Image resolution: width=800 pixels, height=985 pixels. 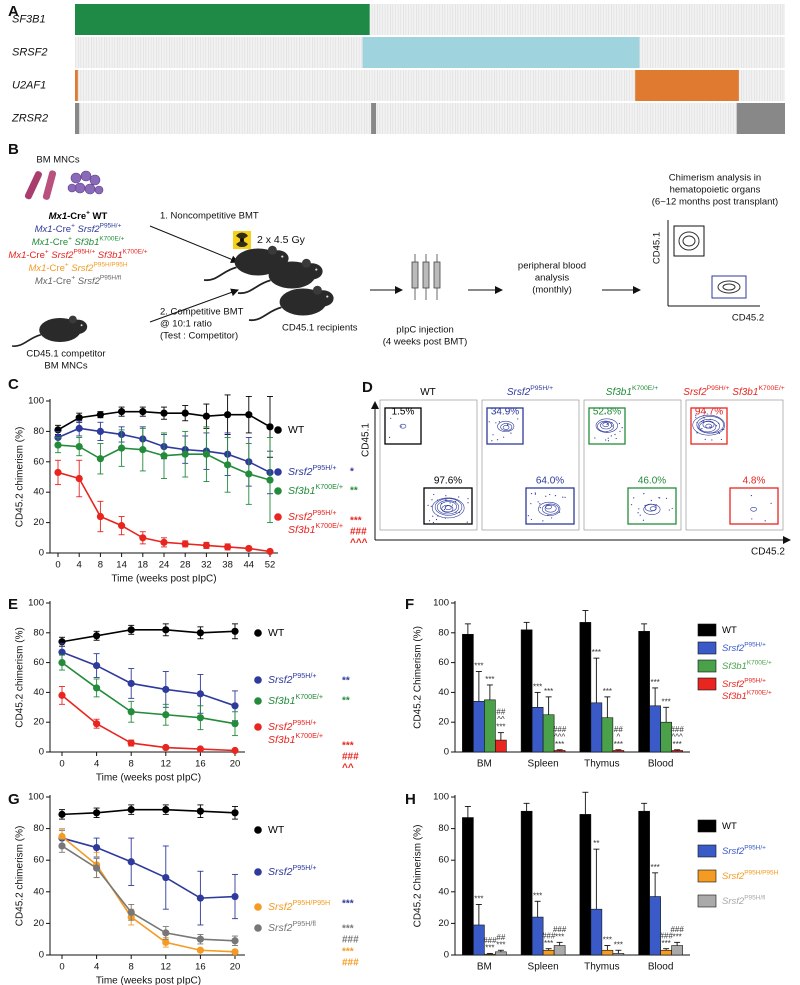 I want to click on legend-label-part: K700E/+, so click(x=759, y=692).